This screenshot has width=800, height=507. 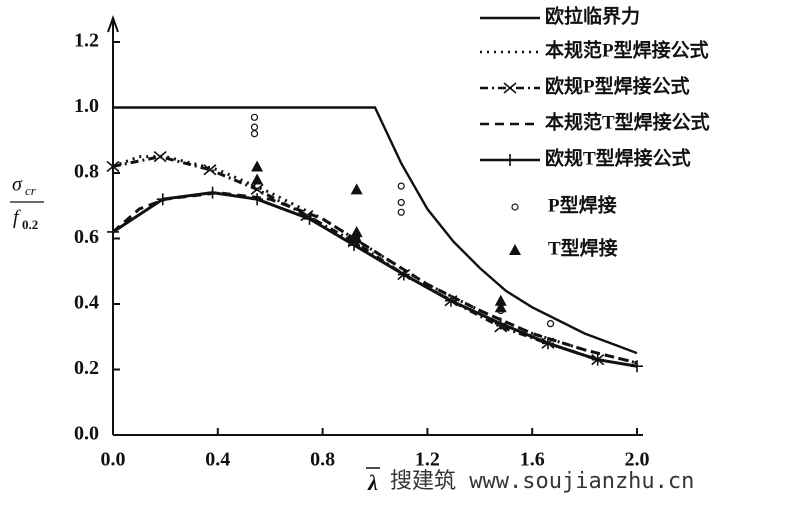 What do you see at coordinates (637, 460) in the screenshot?
I see `x-tick-label: 2.0` at bounding box center [637, 460].